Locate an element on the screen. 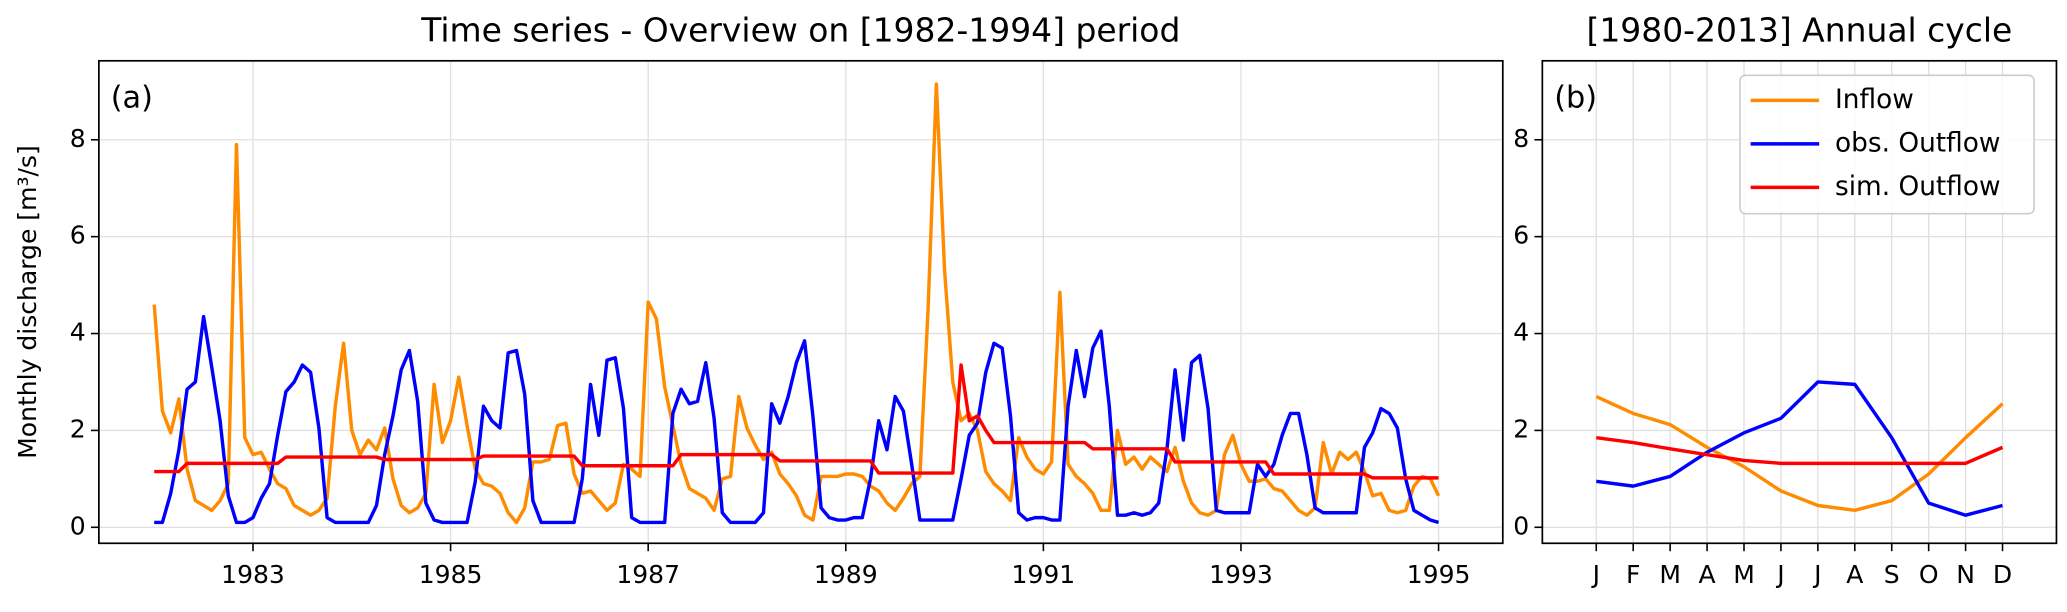 The image size is (2067, 612). x-tick-label: 1985 is located at coordinates (451, 574).